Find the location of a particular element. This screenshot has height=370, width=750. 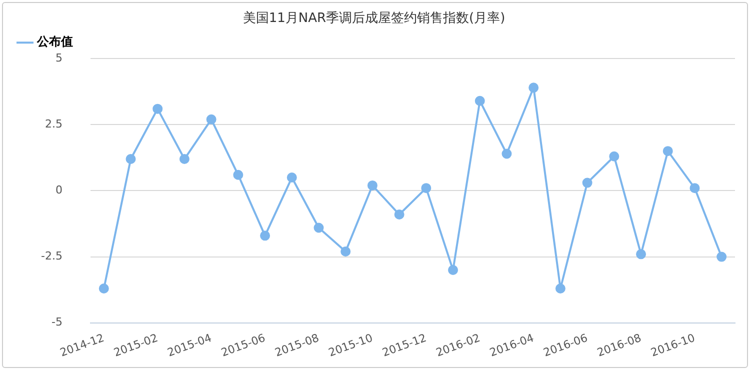

y-tick-label: 0 is located at coordinates (58, 190).